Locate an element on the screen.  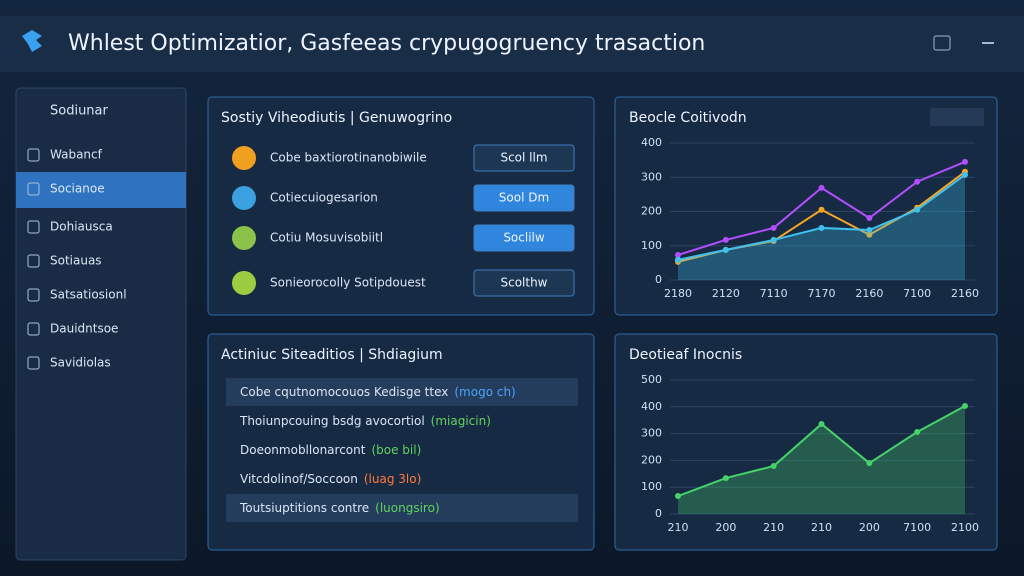
y-tick-label: 0 is located at coordinates (658, 279).